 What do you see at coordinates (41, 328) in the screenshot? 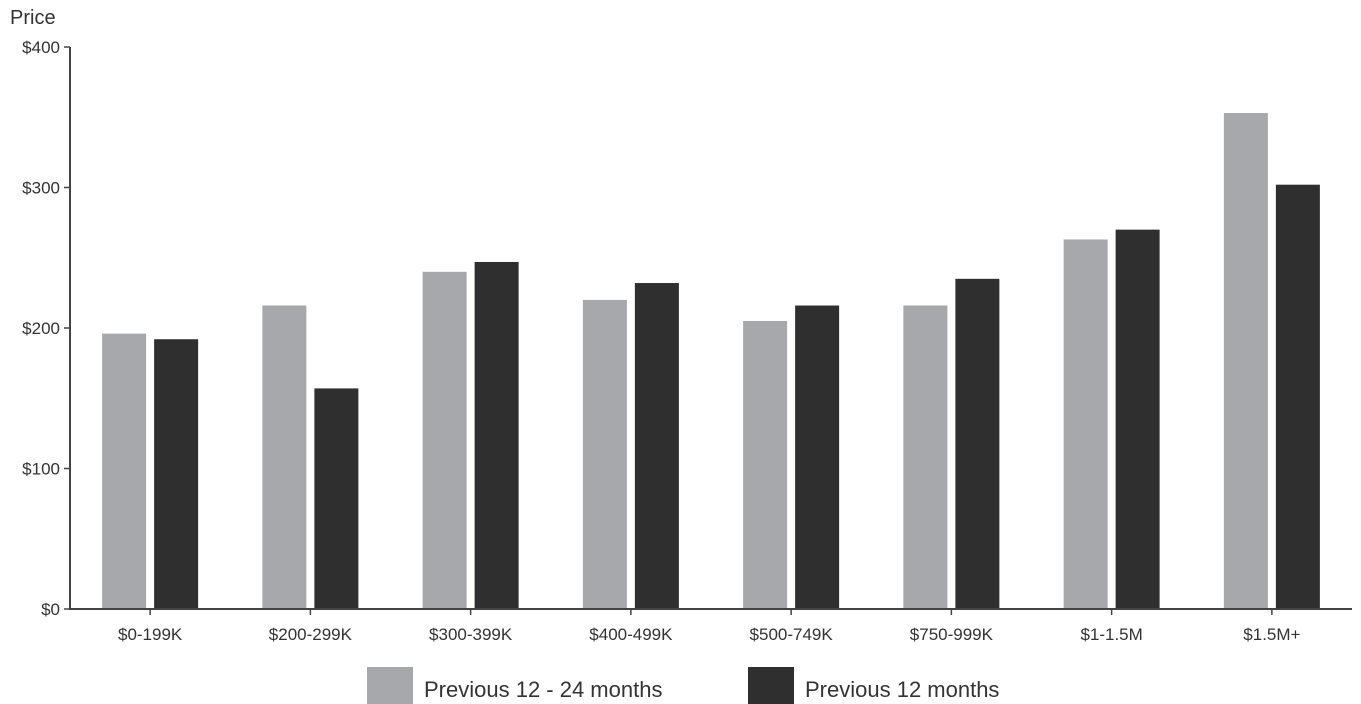
I see `y-tick-label: $200` at bounding box center [41, 328].